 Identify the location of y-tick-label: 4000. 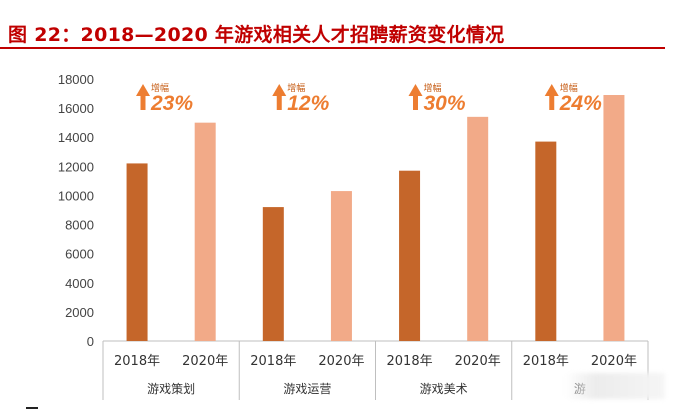
(79, 283).